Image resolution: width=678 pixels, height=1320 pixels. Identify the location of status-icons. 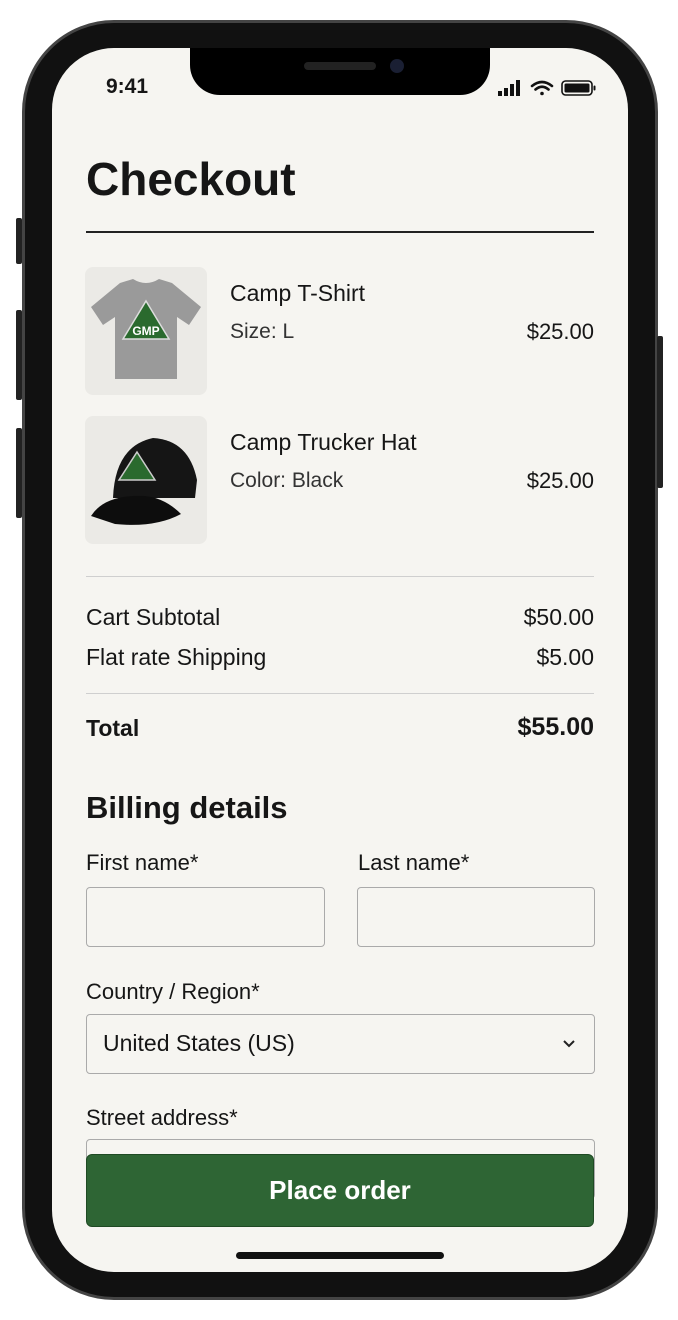
(547, 88).